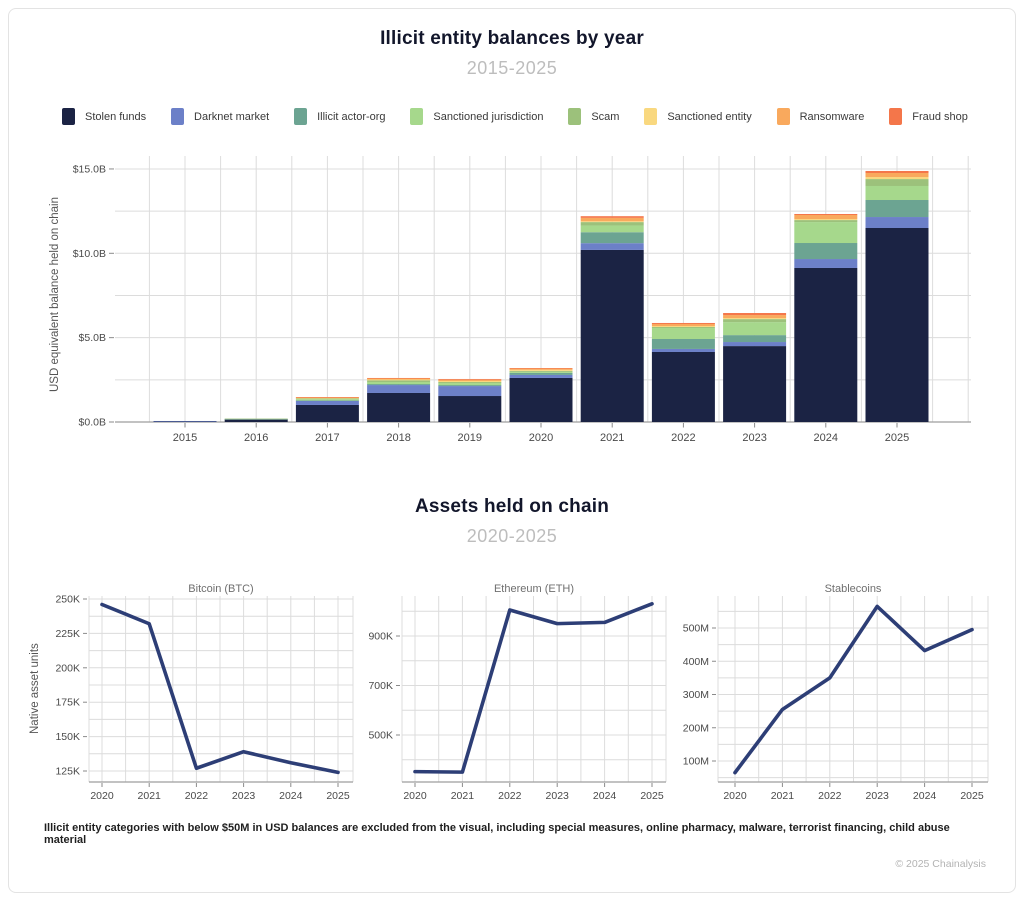  Describe the element at coordinates (67, 703) in the screenshot. I see `y-tick-label: 175K` at that location.